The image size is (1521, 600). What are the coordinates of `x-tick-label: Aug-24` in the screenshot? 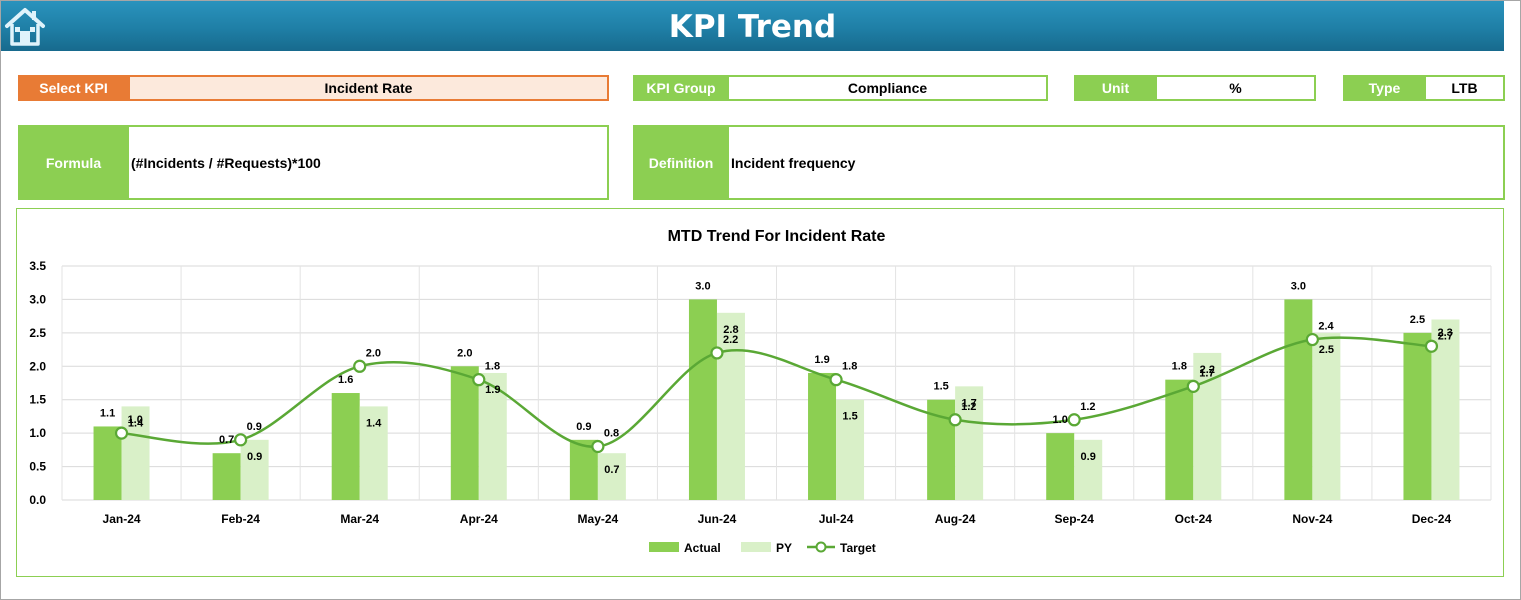 It's located at (955, 519).